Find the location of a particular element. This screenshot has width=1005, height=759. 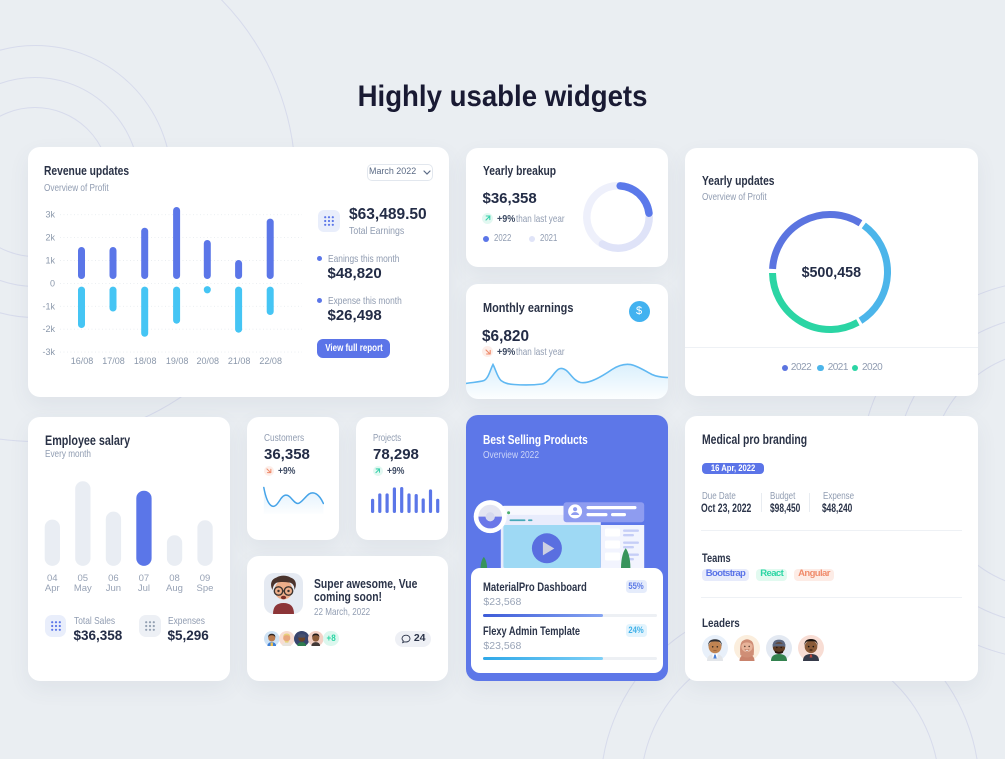

svg-text: 06 is located at coordinates (113, 578).